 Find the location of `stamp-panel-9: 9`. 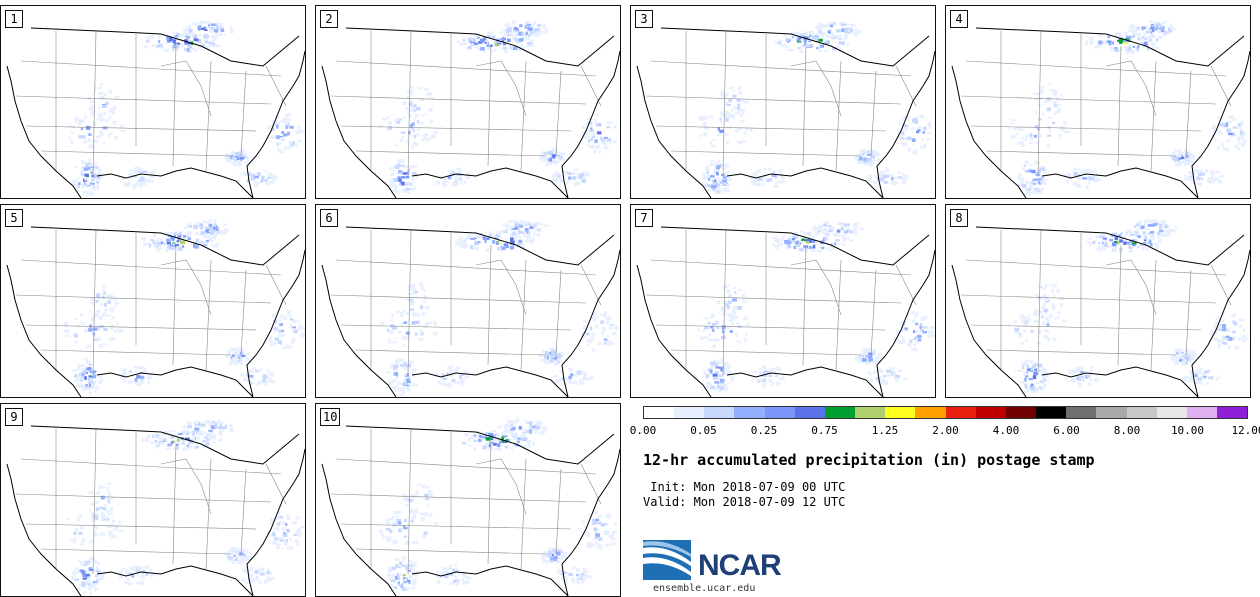

stamp-panel-9: 9 is located at coordinates (153, 500).